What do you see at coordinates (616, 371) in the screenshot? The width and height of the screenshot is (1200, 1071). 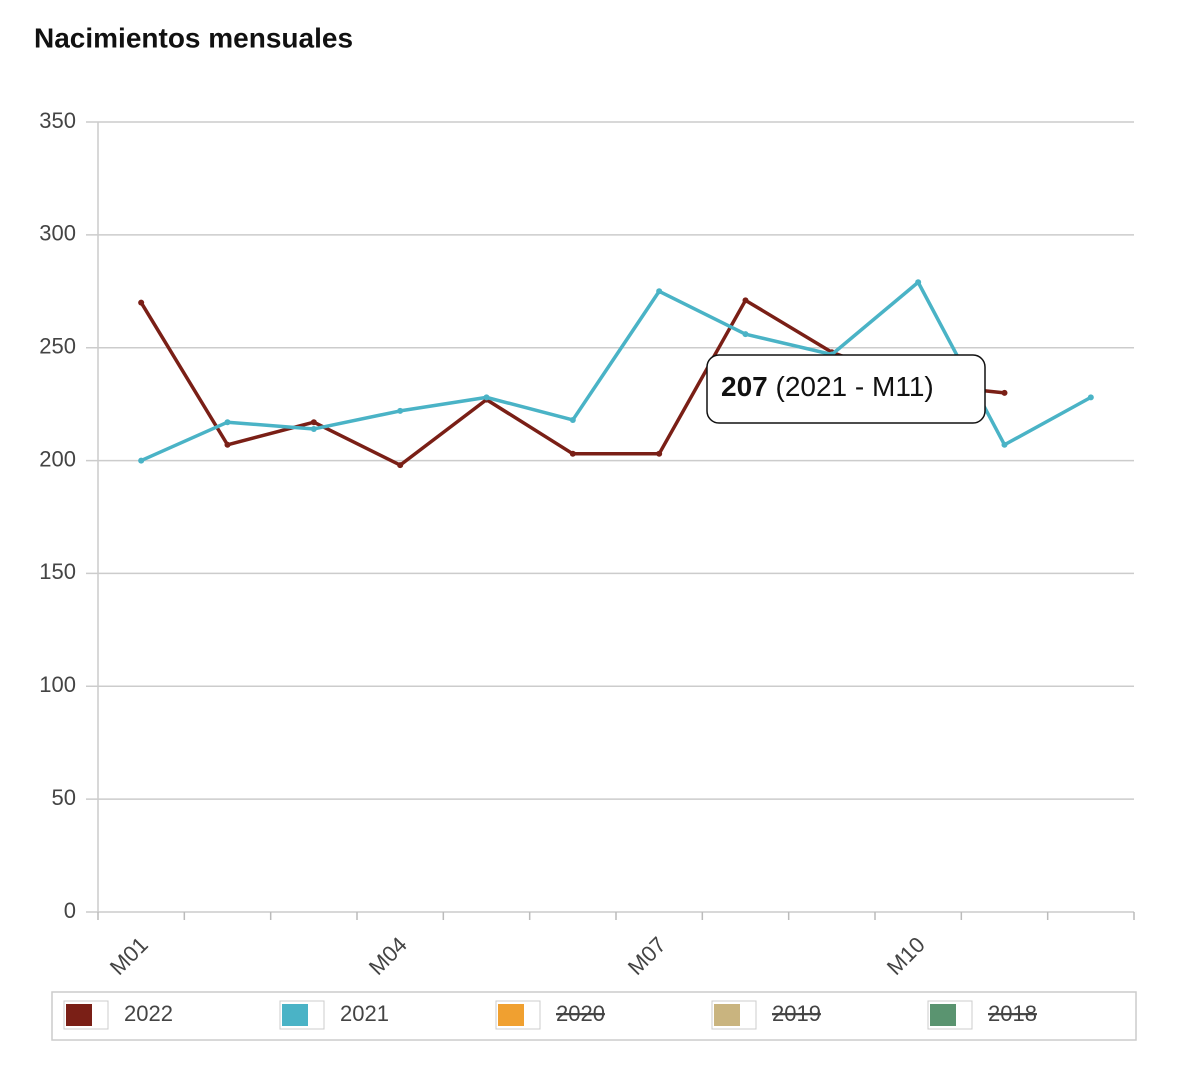 I see `series-line` at bounding box center [616, 371].